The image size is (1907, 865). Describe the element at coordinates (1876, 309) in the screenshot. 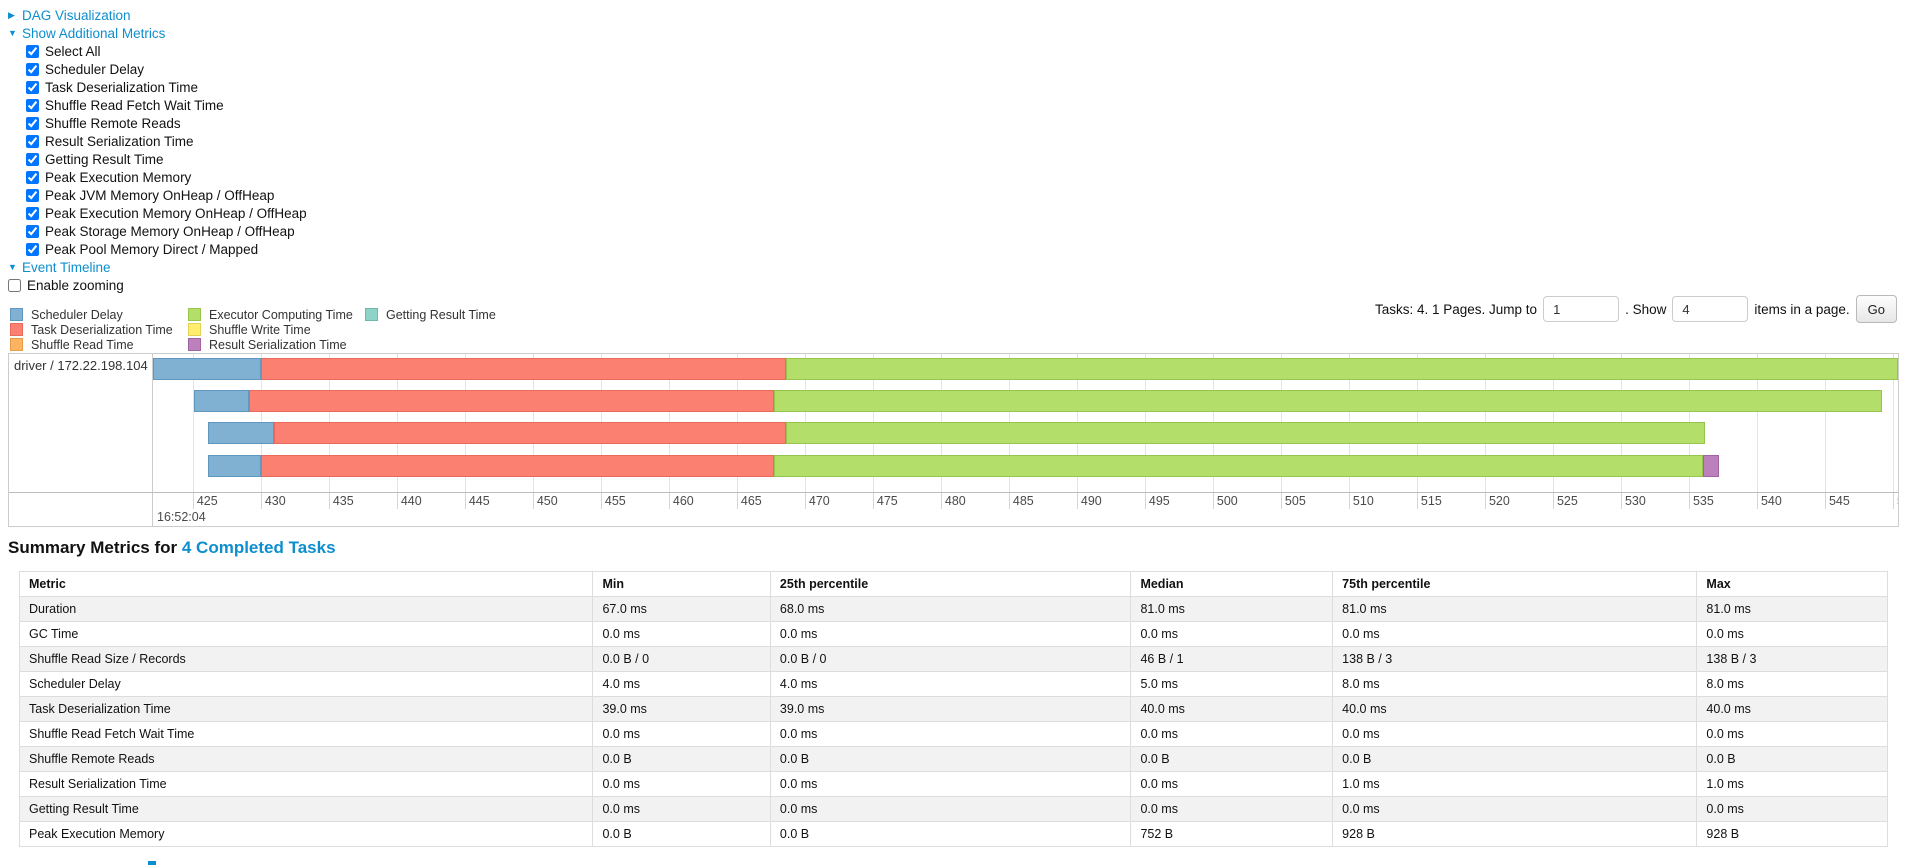

I see `go-button: Go` at that location.